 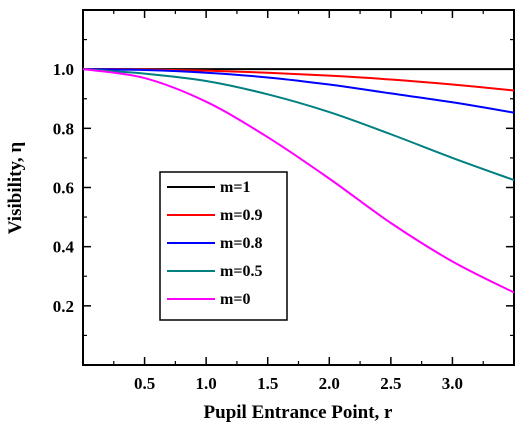 I want to click on x-tick-label: 1.5, so click(x=267, y=383).